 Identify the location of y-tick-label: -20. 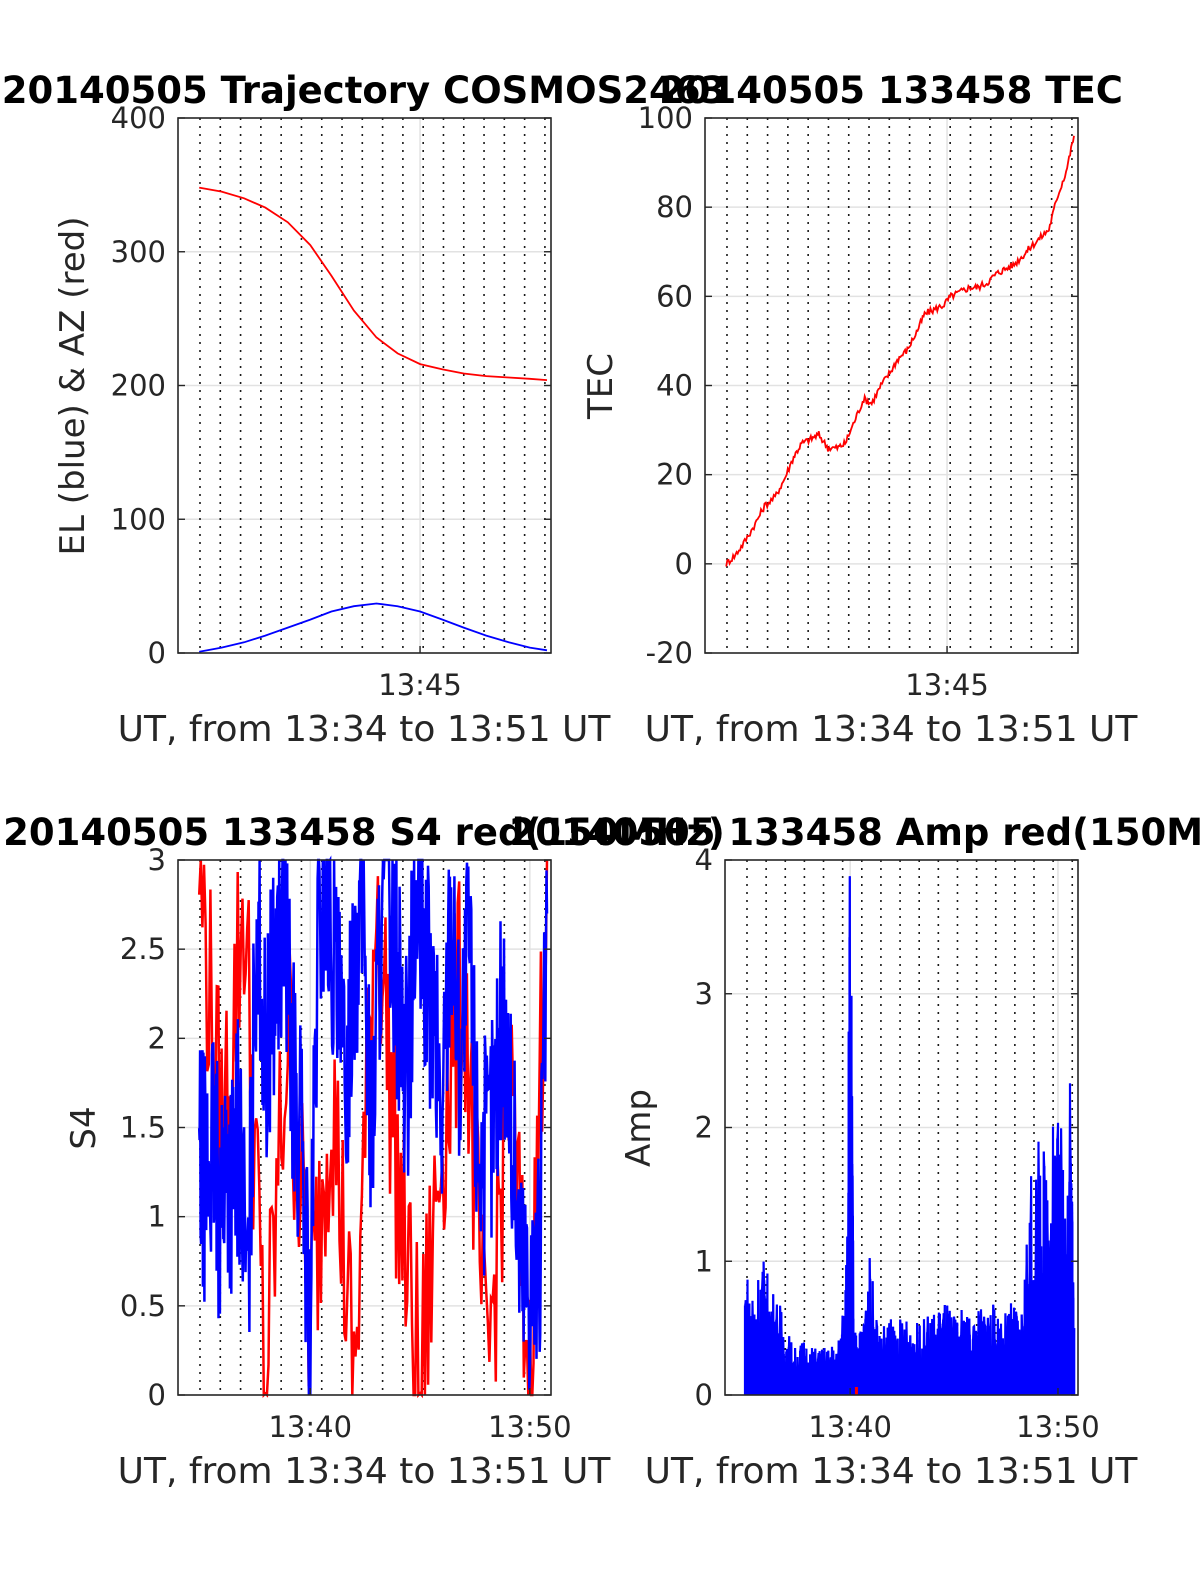
(669, 653).